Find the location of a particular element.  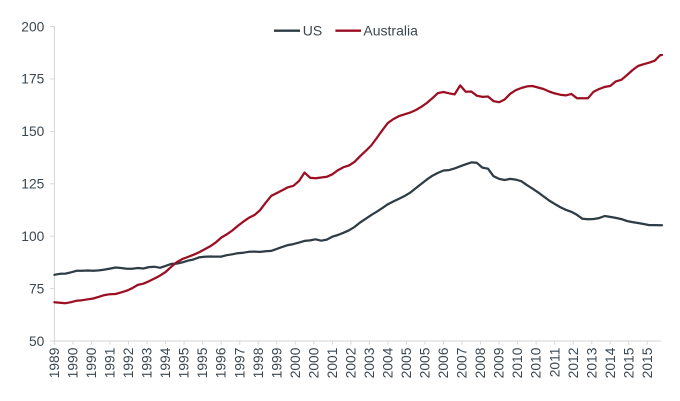

svg-text: 1994 is located at coordinates (165, 362).